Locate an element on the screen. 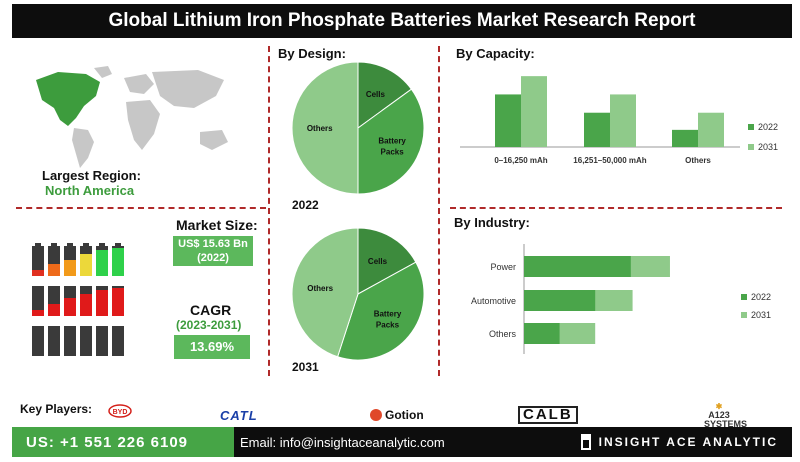 The image size is (800, 462). cagr-value: 13.69% is located at coordinates (212, 346).